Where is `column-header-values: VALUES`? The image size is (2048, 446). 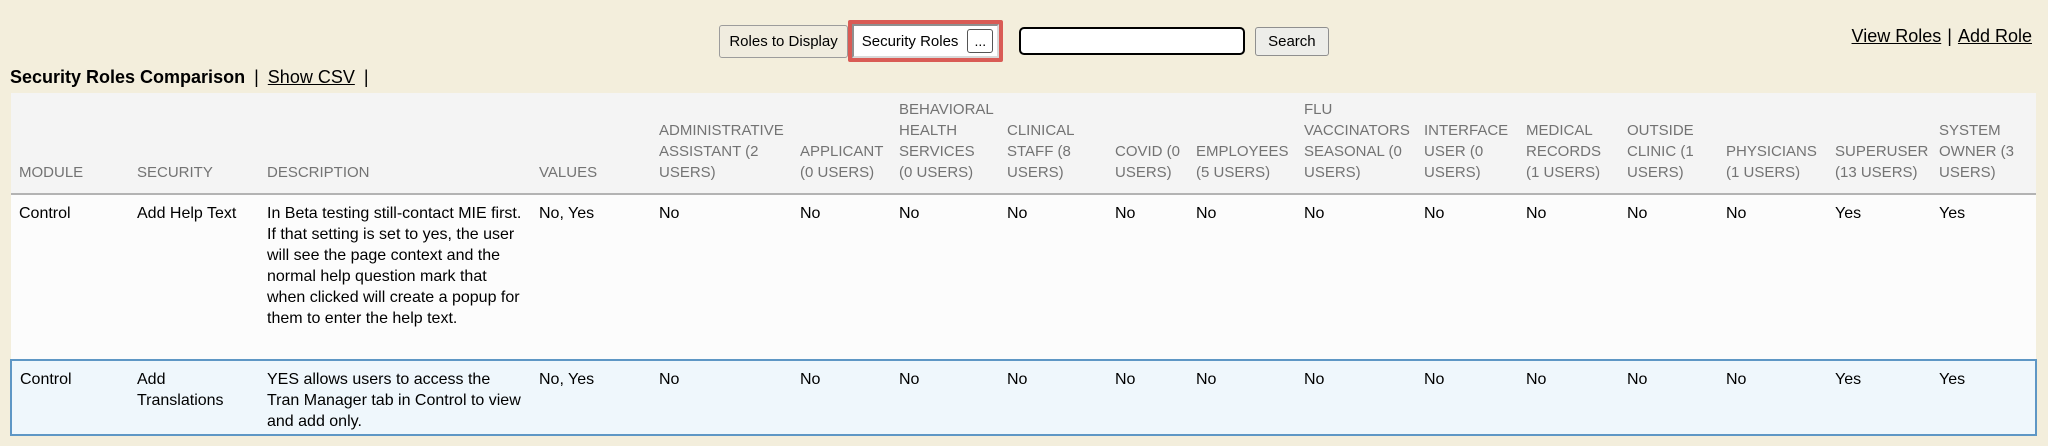
column-header-values: VALUES is located at coordinates (591, 144).